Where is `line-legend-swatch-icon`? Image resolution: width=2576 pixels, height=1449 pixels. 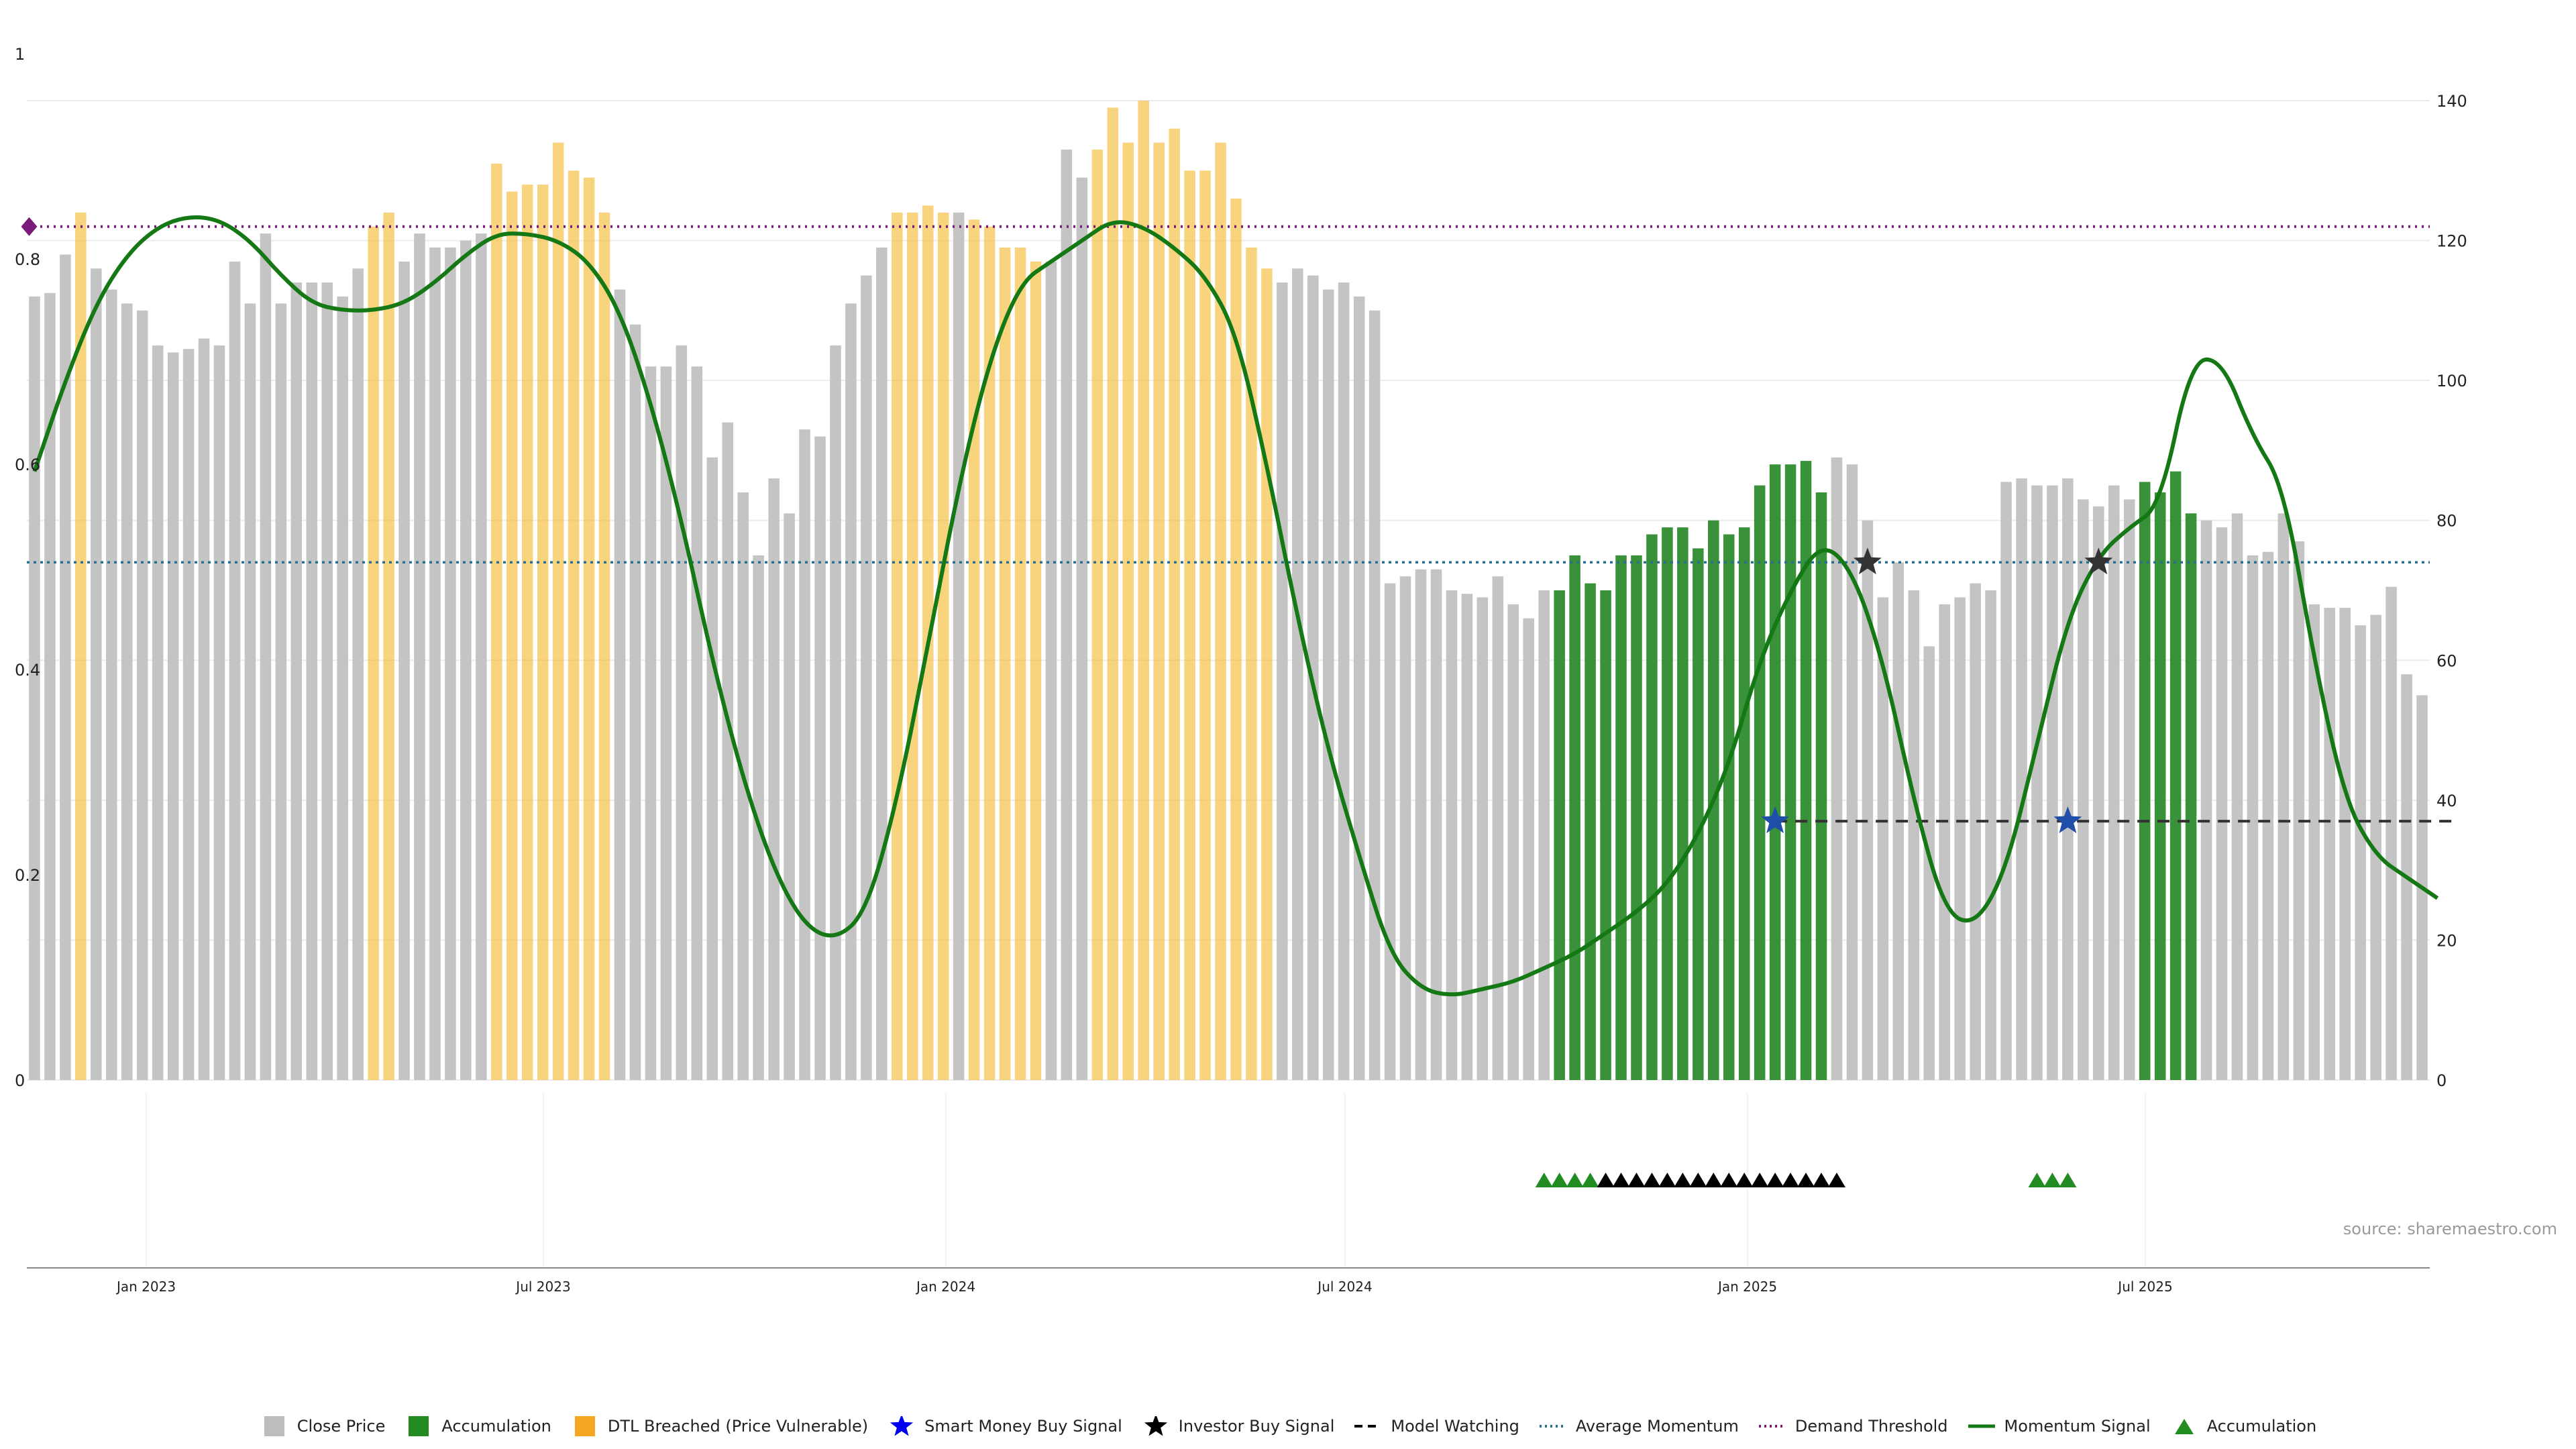
line-legend-swatch-icon is located at coordinates (1981, 1426).